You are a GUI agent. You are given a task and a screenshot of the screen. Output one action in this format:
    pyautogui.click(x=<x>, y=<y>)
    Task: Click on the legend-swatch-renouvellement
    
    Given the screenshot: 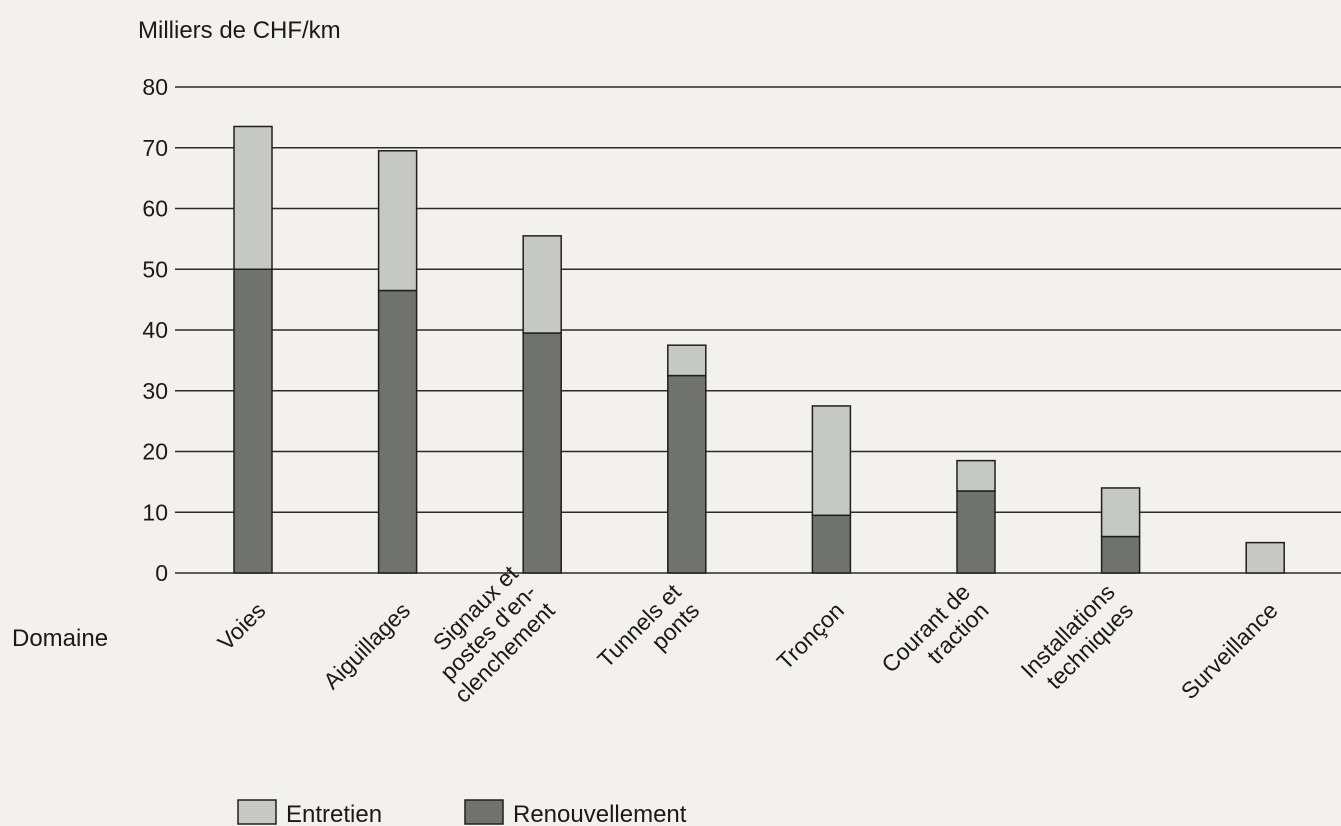 What is the action you would take?
    pyautogui.click(x=484, y=812)
    